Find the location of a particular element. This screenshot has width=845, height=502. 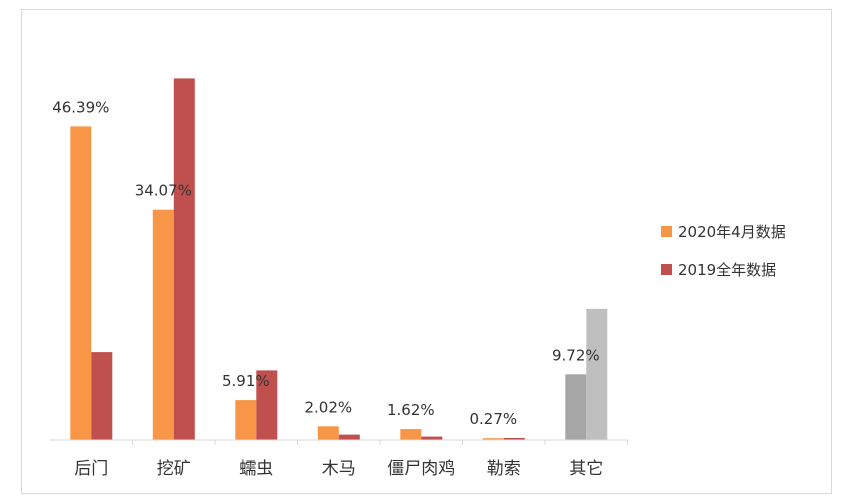

data-label-1: 46.39% is located at coordinates (80, 107).